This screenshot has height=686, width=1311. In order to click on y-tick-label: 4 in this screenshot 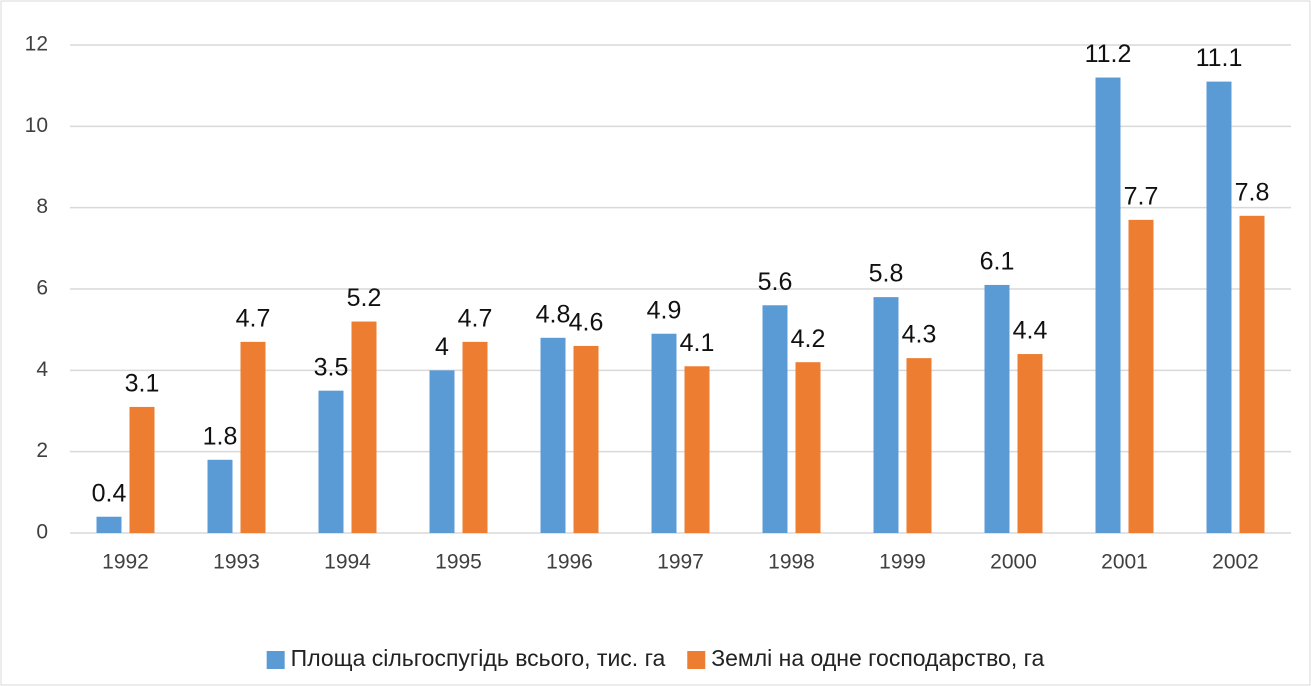, I will do `click(42, 369)`.